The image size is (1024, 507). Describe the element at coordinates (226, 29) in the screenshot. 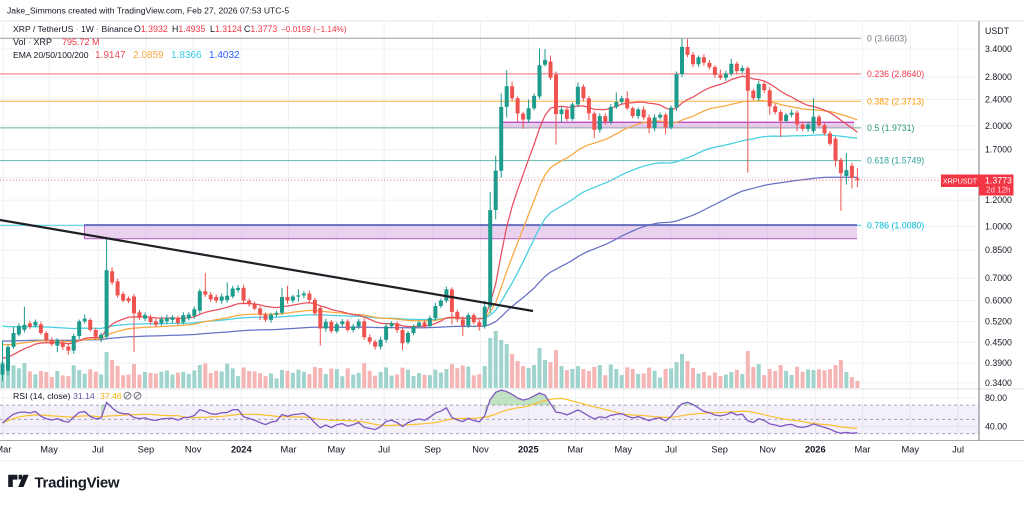

I see `svg-text: L1.3124` at that location.